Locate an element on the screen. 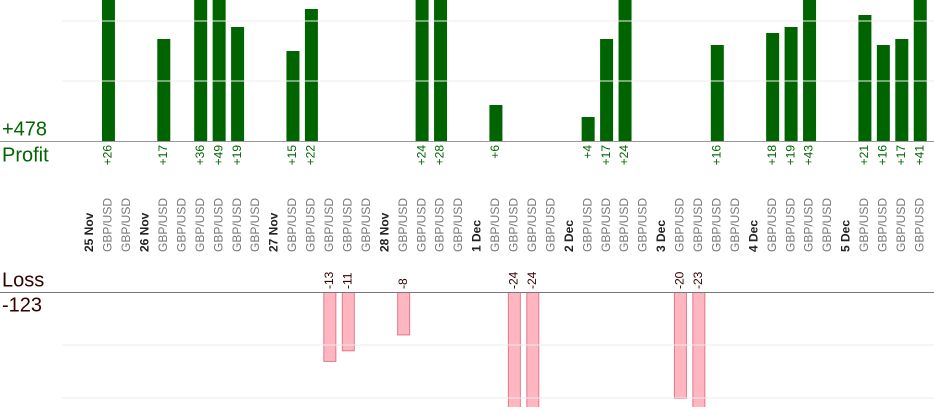  profit-value-label: +26 is located at coordinates (108, 155).